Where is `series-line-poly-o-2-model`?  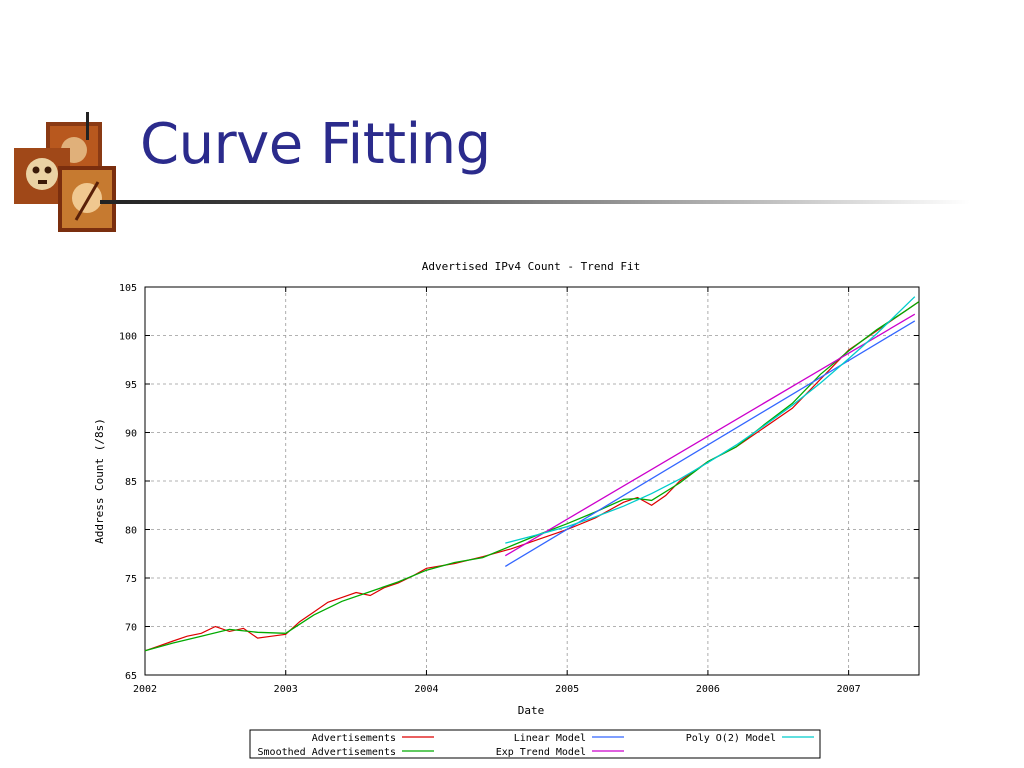 series-line-poly-o-2-model is located at coordinates (710, 420).